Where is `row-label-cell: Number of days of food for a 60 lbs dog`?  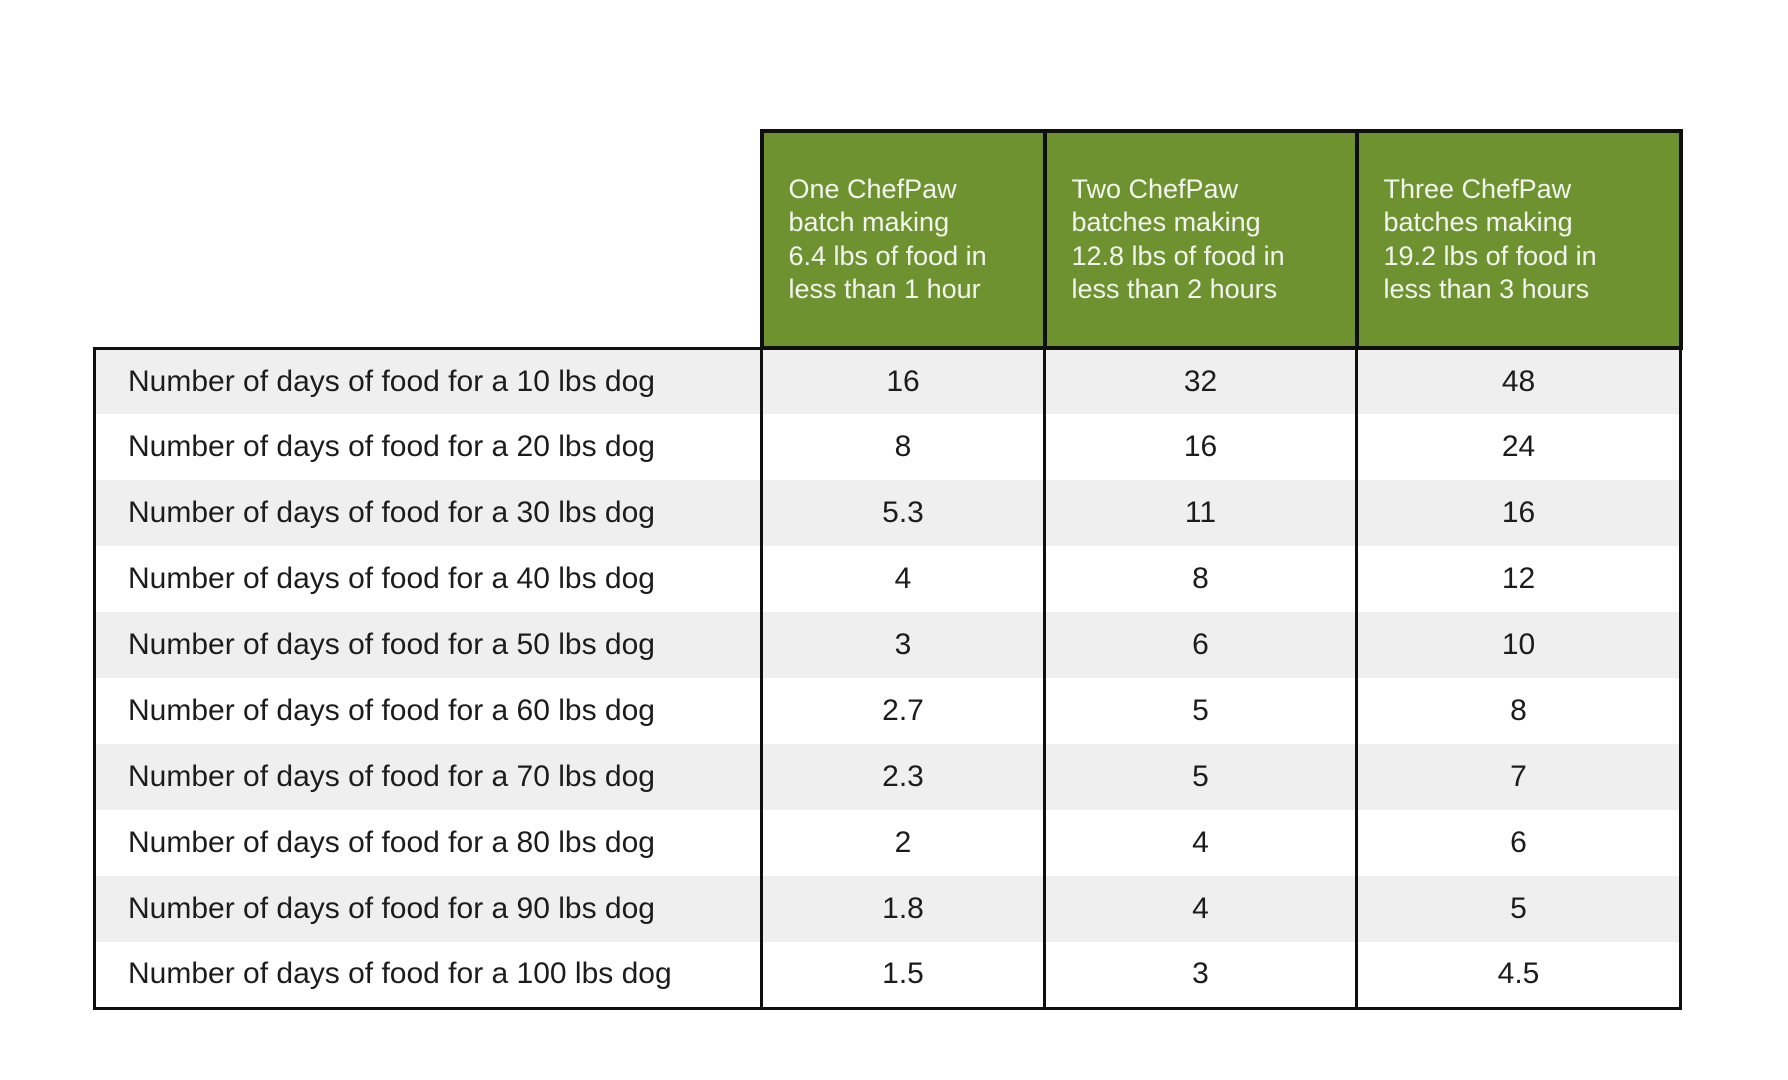
row-label-cell: Number of days of food for a 60 lbs dog is located at coordinates (427, 711).